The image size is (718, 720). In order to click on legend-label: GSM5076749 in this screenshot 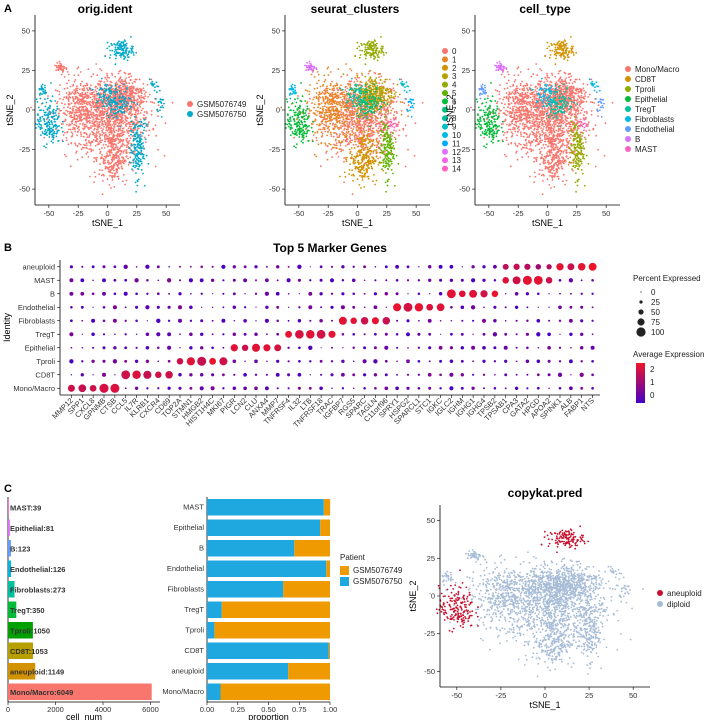, I will do `click(222, 104)`.